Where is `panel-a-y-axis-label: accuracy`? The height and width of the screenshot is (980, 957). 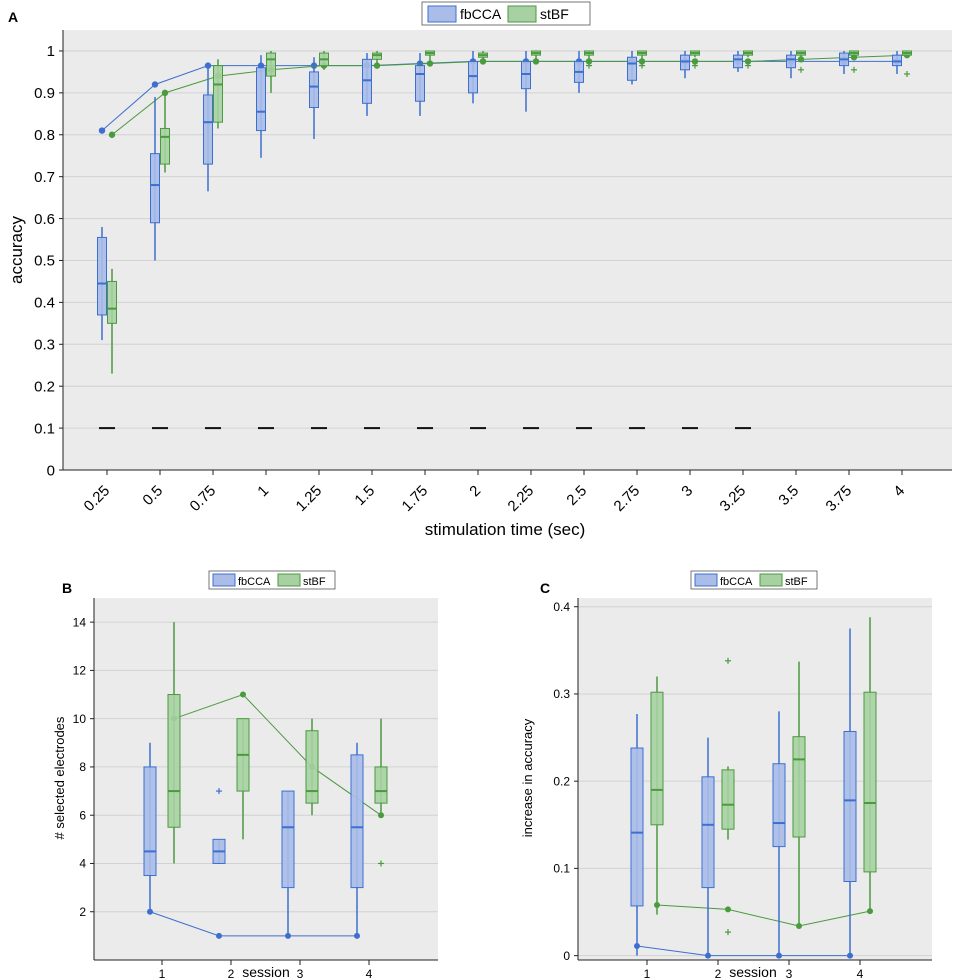
panel-a-y-axis-label: accuracy is located at coordinates (16, 249).